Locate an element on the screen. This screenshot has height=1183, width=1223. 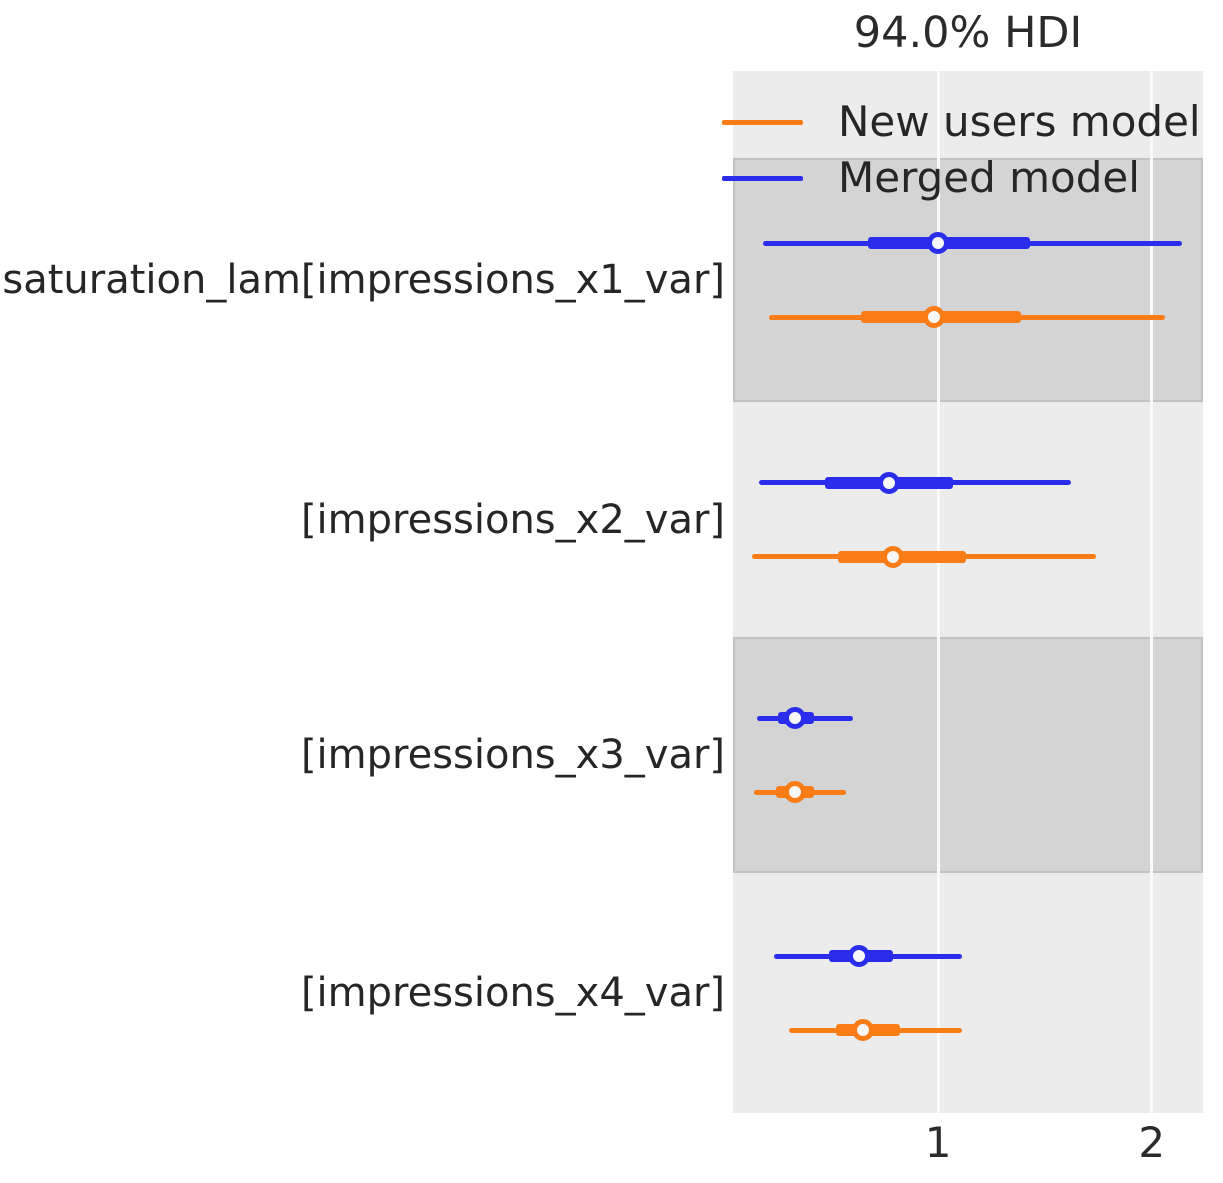
xtick-label-2: 2 is located at coordinates (1152, 1142).